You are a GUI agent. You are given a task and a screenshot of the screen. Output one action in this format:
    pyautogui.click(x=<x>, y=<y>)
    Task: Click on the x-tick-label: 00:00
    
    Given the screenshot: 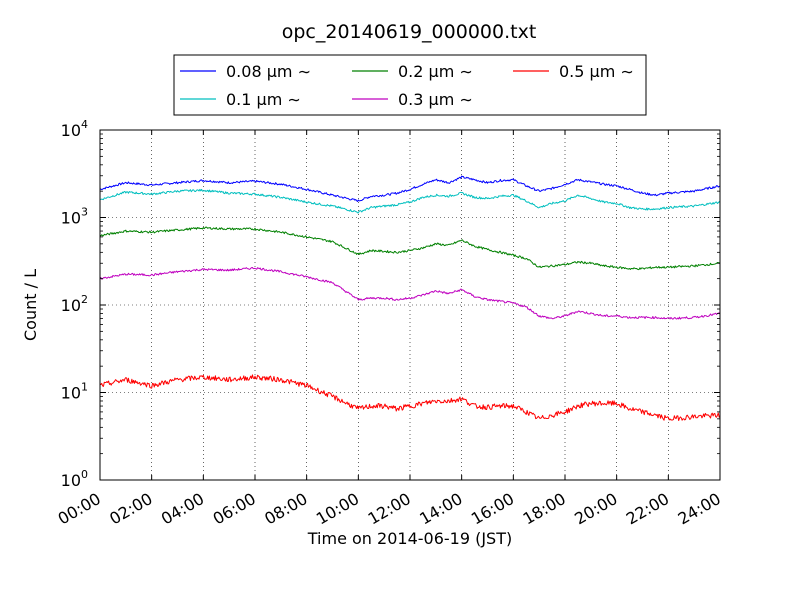 What is the action you would take?
    pyautogui.click(x=79, y=509)
    